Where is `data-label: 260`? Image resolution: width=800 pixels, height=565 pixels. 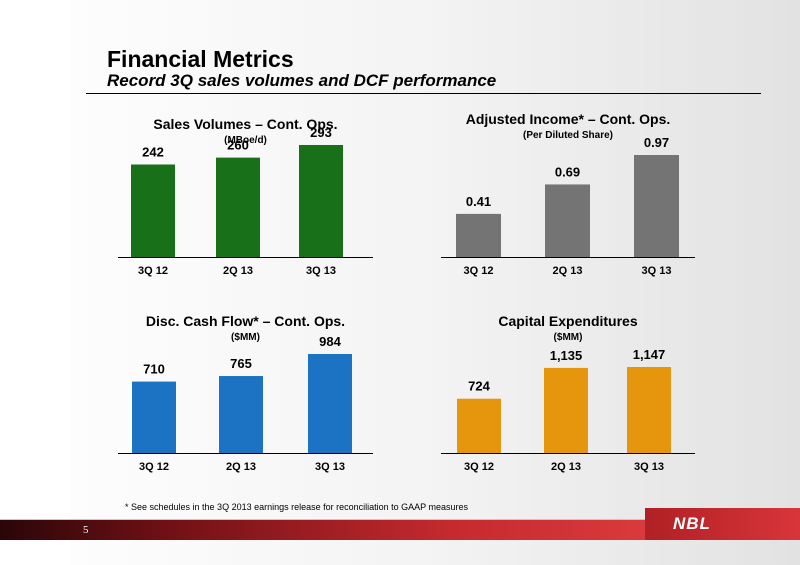 data-label: 260 is located at coordinates (238, 145).